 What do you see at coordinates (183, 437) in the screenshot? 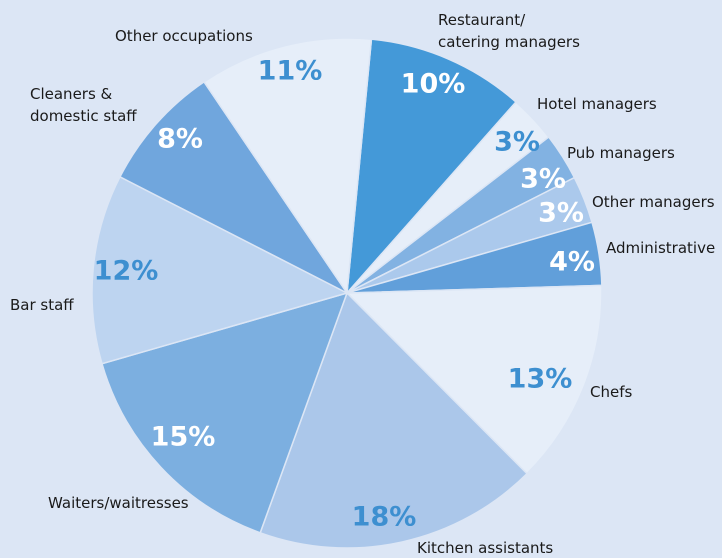
I see `value-label: 15%` at bounding box center [183, 437].